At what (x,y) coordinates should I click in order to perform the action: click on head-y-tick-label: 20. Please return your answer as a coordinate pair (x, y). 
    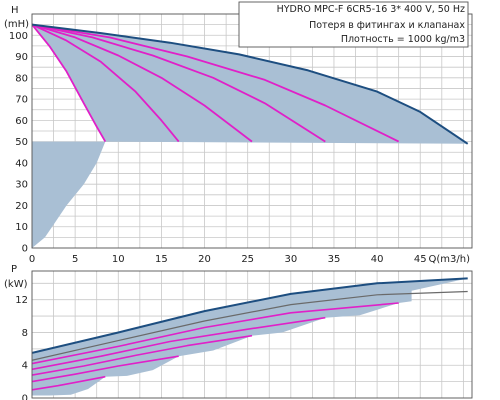
    Looking at the image, I should click on (21, 206).